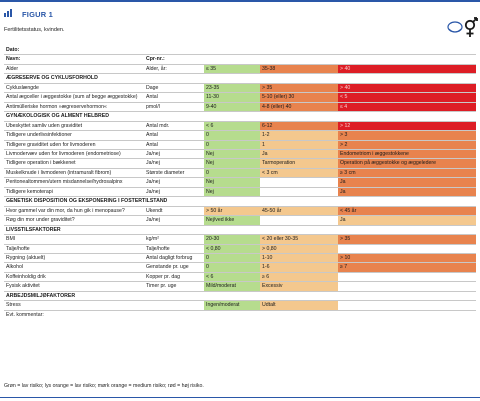  I want to click on low-risk-cell: 23-35, so click(232, 87).